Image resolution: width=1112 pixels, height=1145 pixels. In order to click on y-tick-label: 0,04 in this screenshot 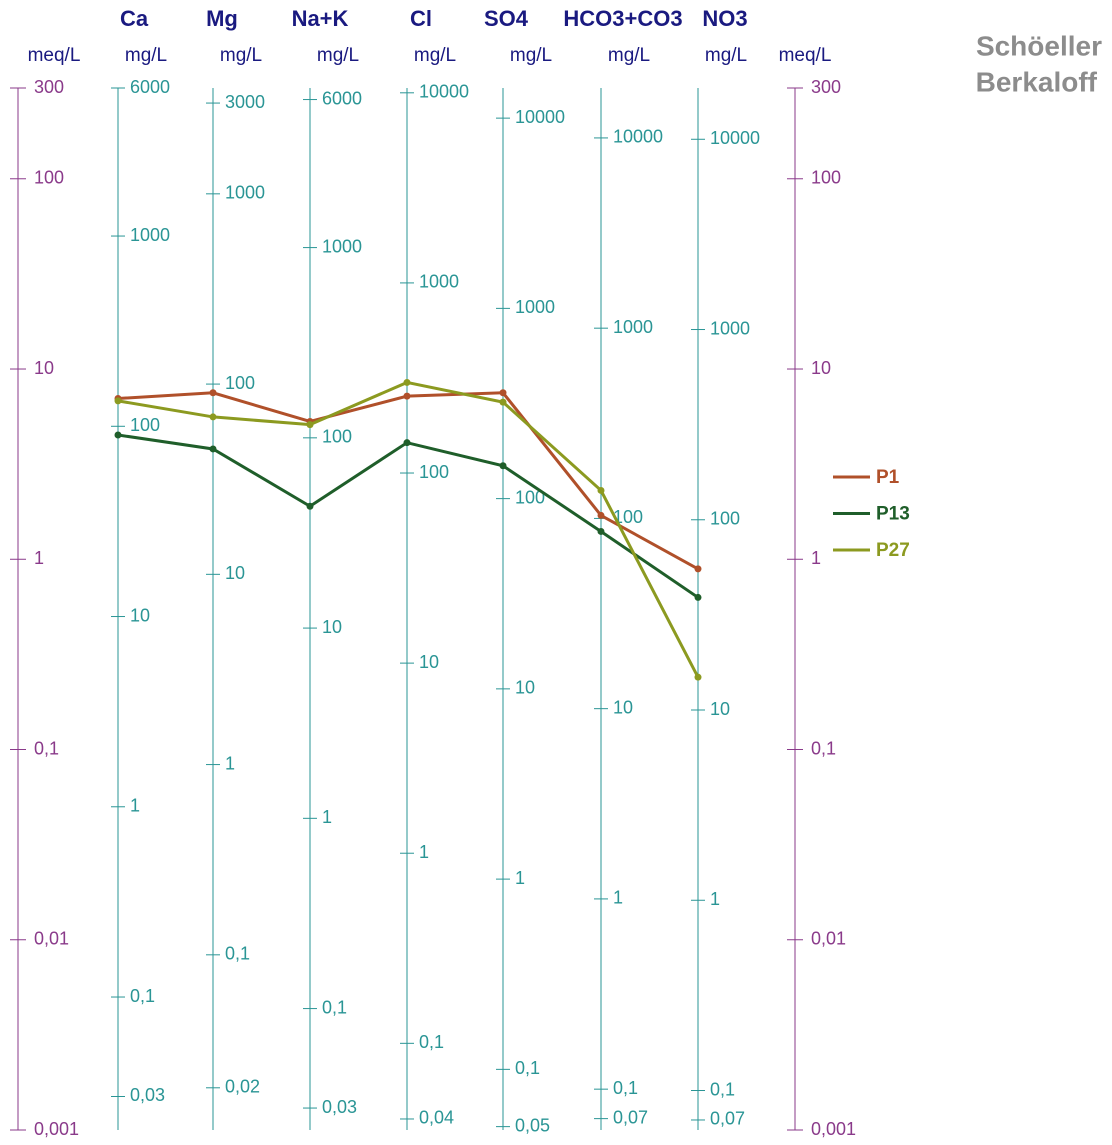, I will do `click(436, 1118)`.